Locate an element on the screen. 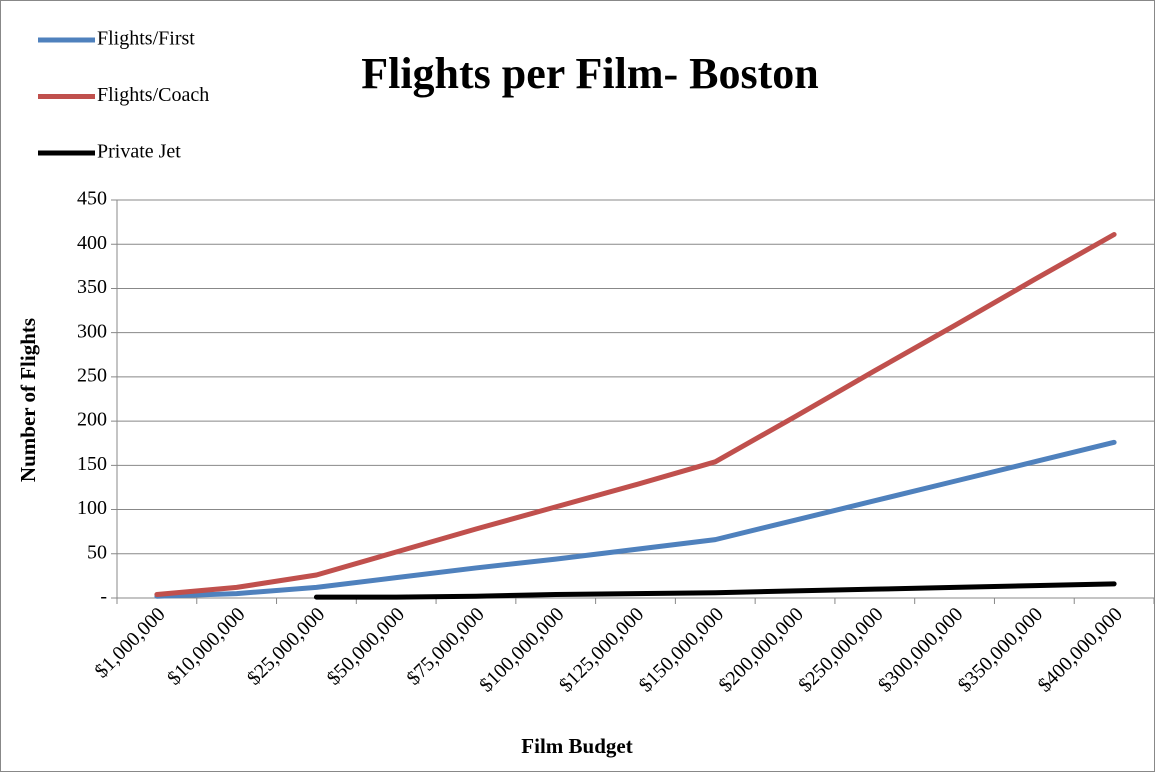  y-axis-title: Number of Flights is located at coordinates (28, 400).